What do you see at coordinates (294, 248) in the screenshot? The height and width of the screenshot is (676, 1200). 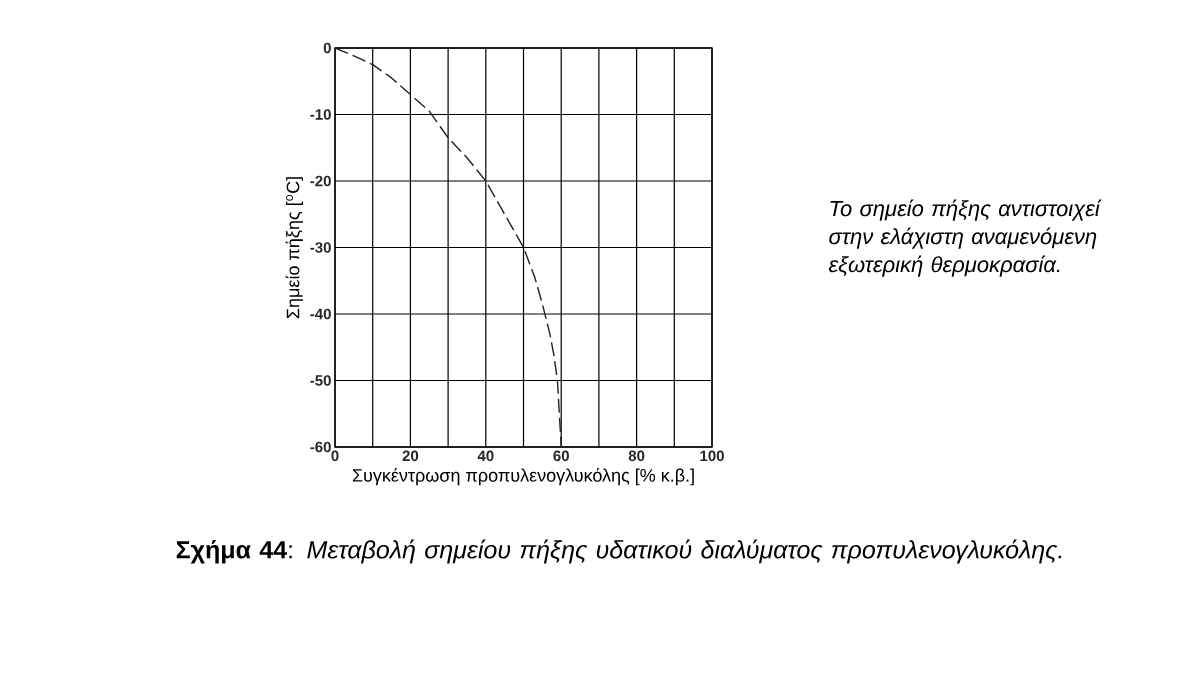 I see `y-axis-title: Σημείο πήξης [$^{o}$C]` at bounding box center [294, 248].